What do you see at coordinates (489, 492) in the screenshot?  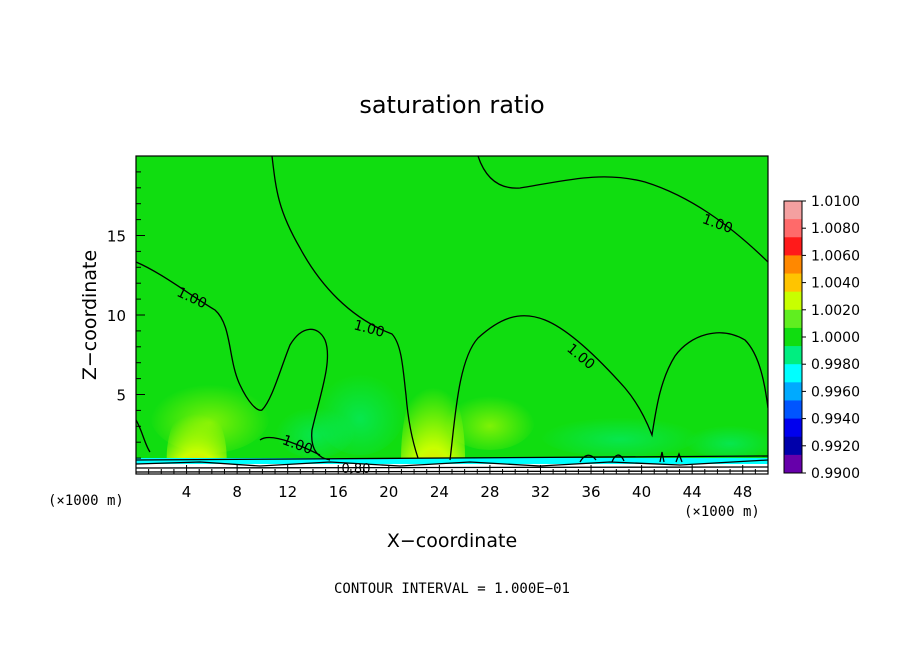 I see `x-tick-label: 28` at bounding box center [489, 492].